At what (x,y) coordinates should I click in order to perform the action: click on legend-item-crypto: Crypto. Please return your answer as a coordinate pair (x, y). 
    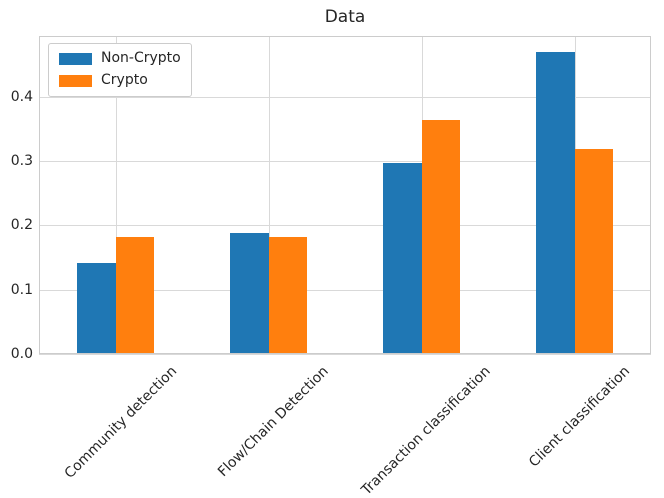
    Looking at the image, I should click on (120, 80).